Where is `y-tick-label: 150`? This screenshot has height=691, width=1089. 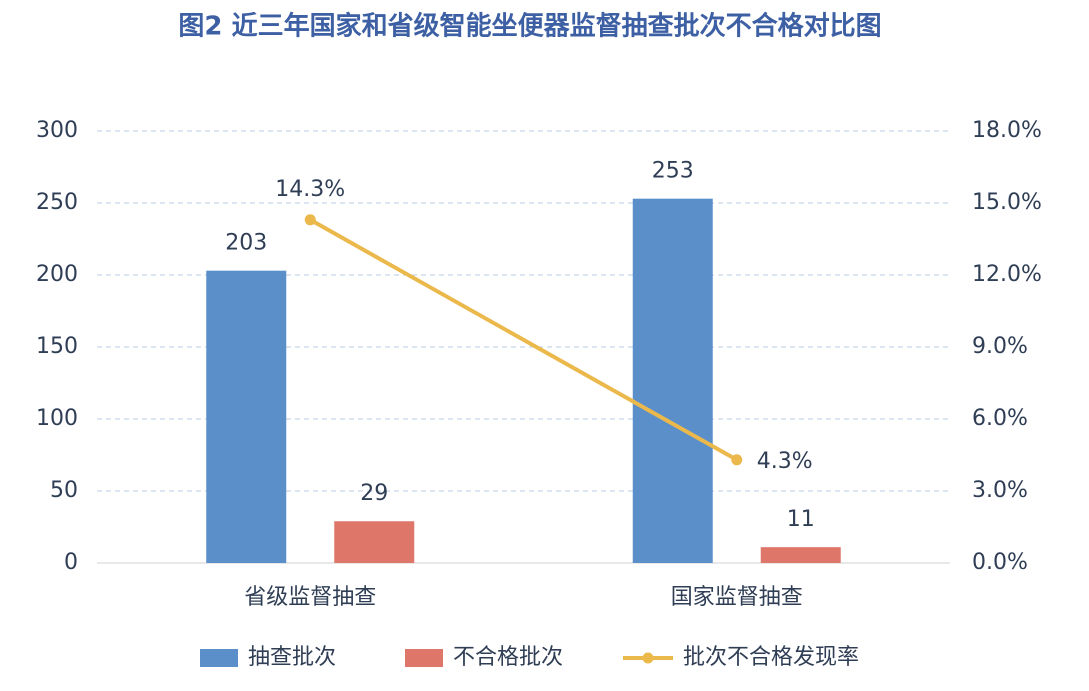
y-tick-label: 150 is located at coordinates (57, 346).